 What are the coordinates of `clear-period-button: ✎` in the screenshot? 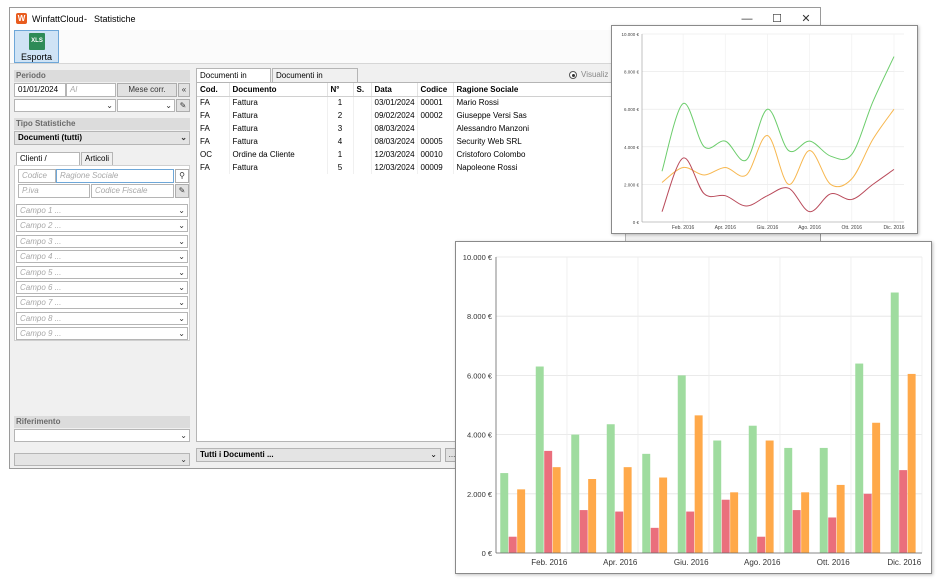 It's located at (183, 105).